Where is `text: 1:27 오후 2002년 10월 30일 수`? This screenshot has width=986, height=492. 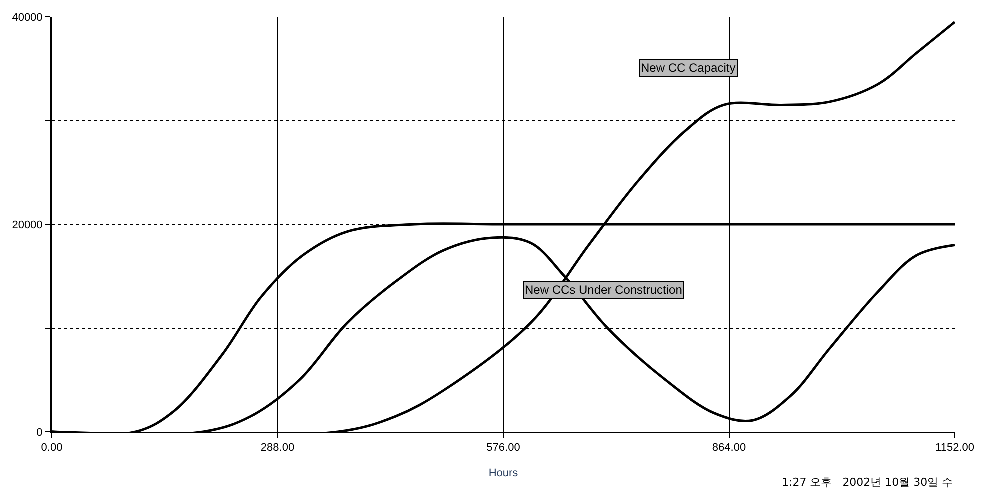 text: 1:27 오후 2002년 10월 30일 수 is located at coordinates (868, 482).